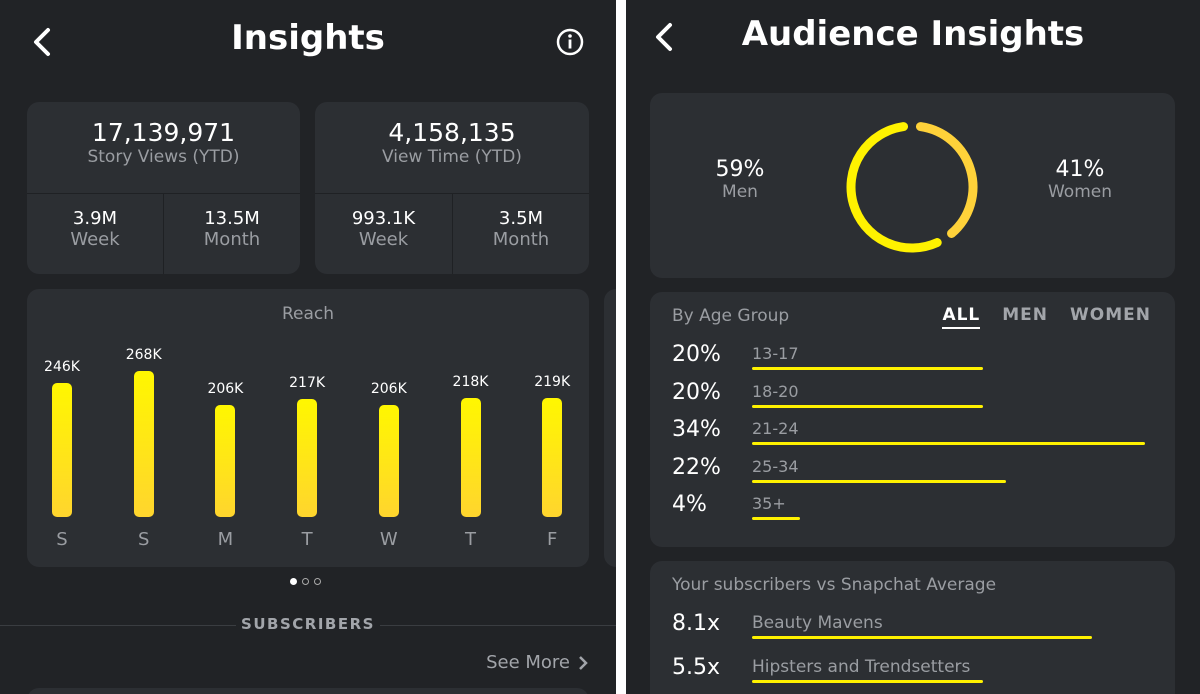  Describe the element at coordinates (95, 218) in the screenshot. I see `story-week-value: 3.9M` at that location.